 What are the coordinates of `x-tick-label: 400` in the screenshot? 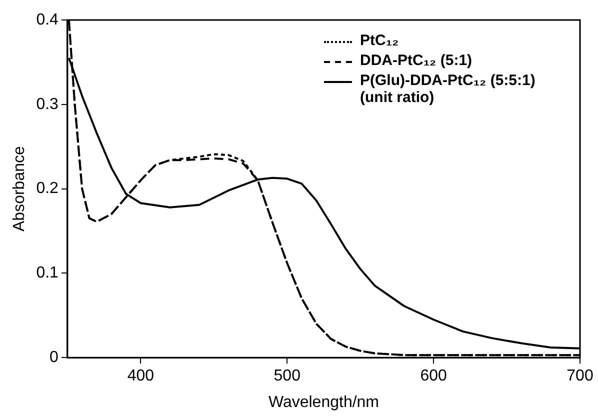 It's located at (140, 376).